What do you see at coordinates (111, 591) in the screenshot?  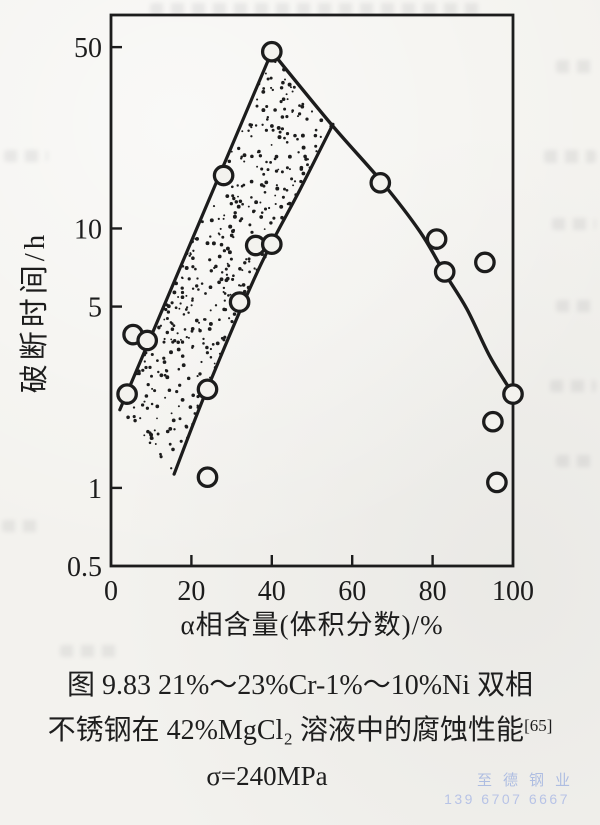 I see `svg-text: 0` at bounding box center [111, 591].